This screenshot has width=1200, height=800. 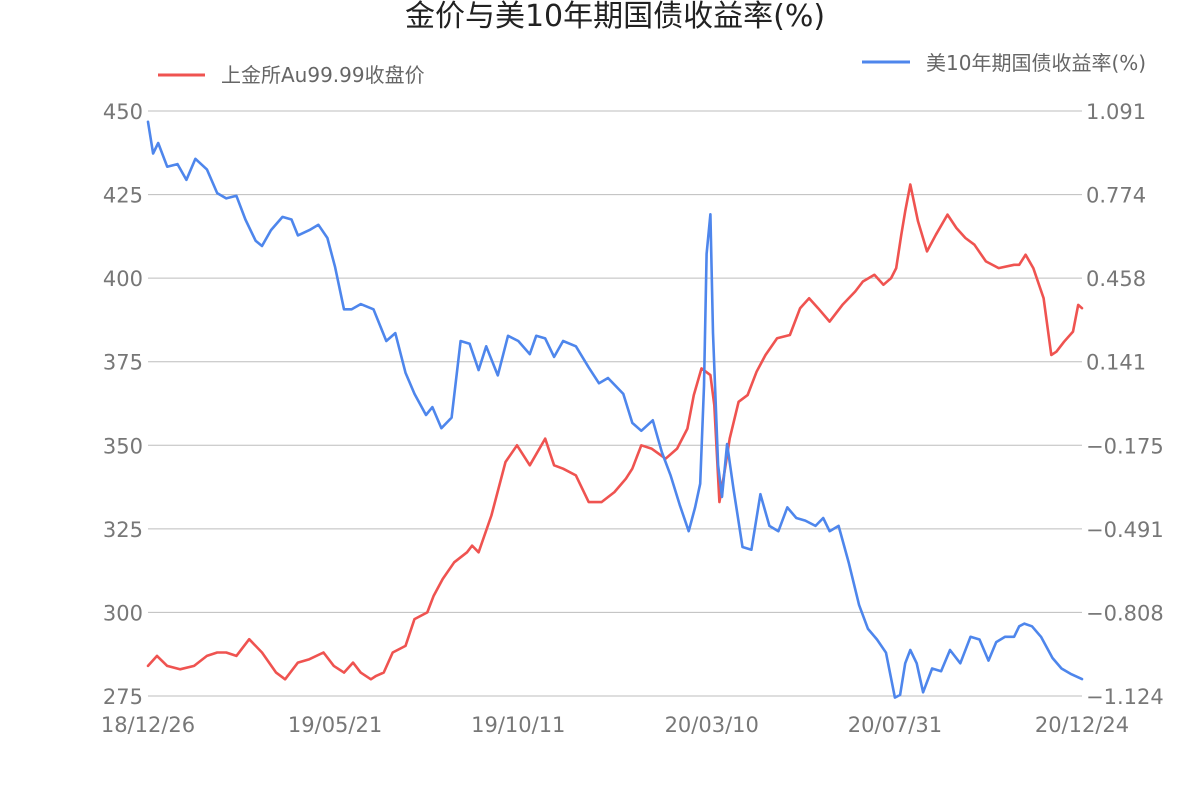 What do you see at coordinates (1116, 112) in the screenshot?
I see `right-tick-label: 1.091` at bounding box center [1116, 112].